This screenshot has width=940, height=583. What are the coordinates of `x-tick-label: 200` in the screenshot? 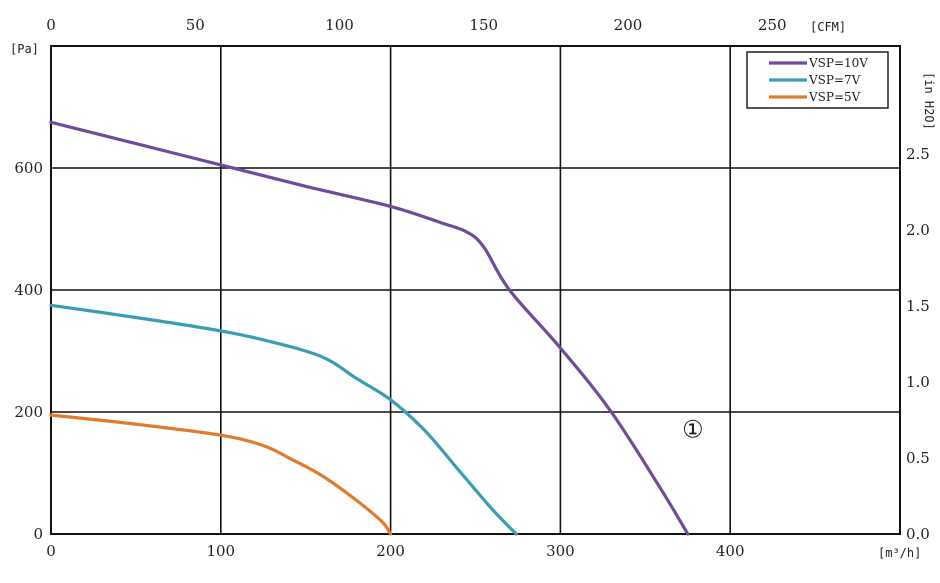 It's located at (390, 551).